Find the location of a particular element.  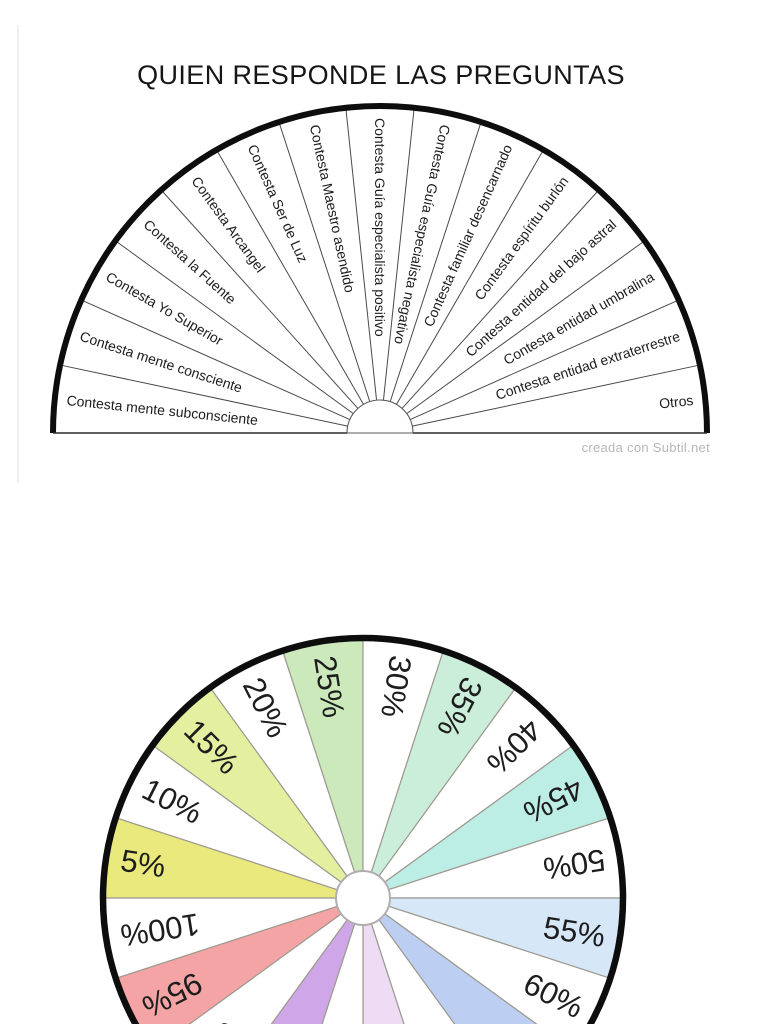

sector-label: Otros is located at coordinates (676, 401).